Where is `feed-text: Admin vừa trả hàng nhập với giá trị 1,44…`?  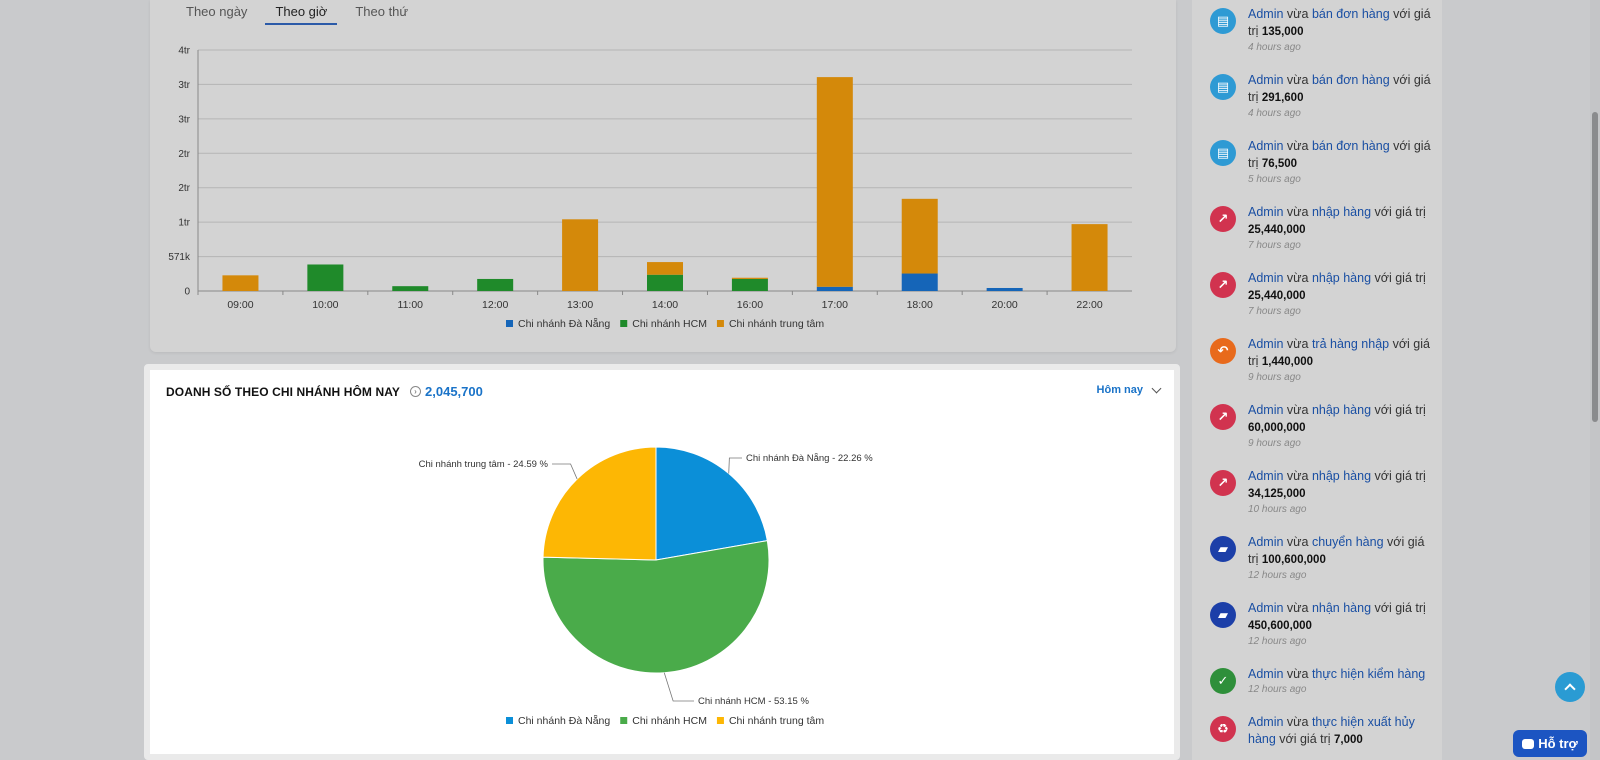
feed-text: Admin vừa trả hàng nhập với giá trị 1,44… is located at coordinates (1340, 360).